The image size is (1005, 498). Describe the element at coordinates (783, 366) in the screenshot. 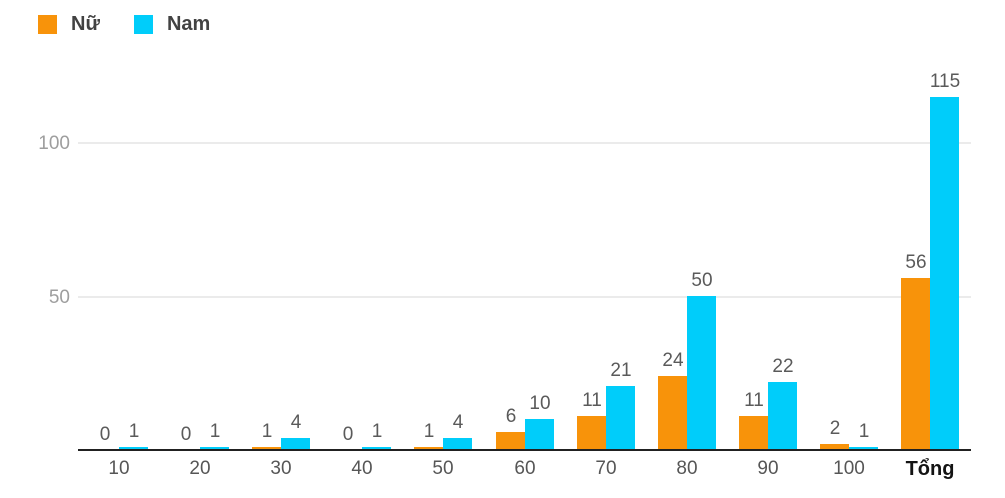

I see `bar-value-label: 22` at that location.